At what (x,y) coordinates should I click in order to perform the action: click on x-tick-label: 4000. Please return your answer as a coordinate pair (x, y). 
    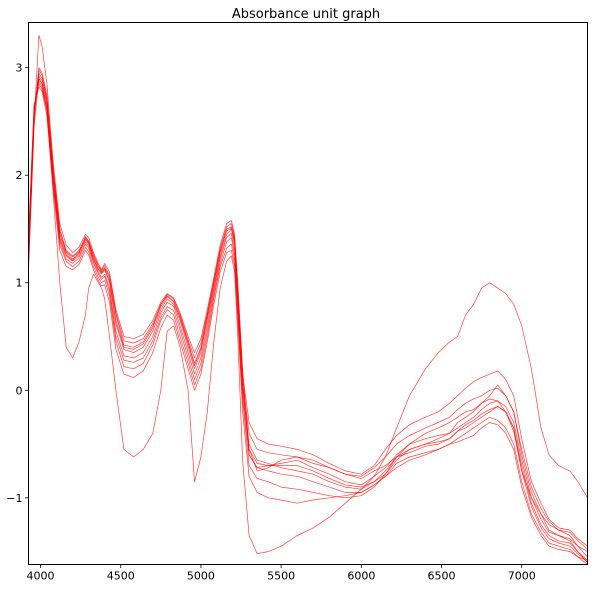
    Looking at the image, I should click on (41, 576).